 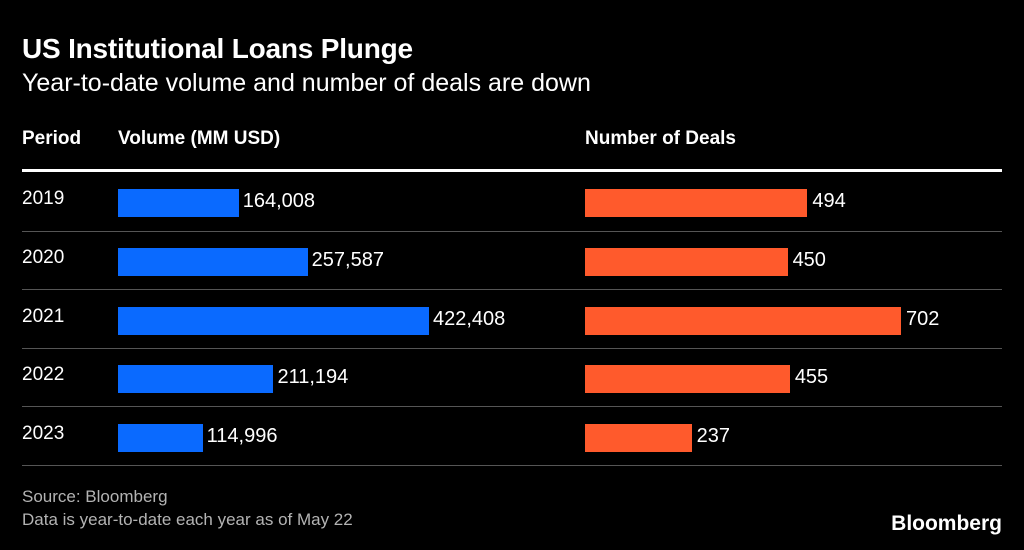 What do you see at coordinates (923, 318) in the screenshot?
I see `deals-value-label: 702` at bounding box center [923, 318].